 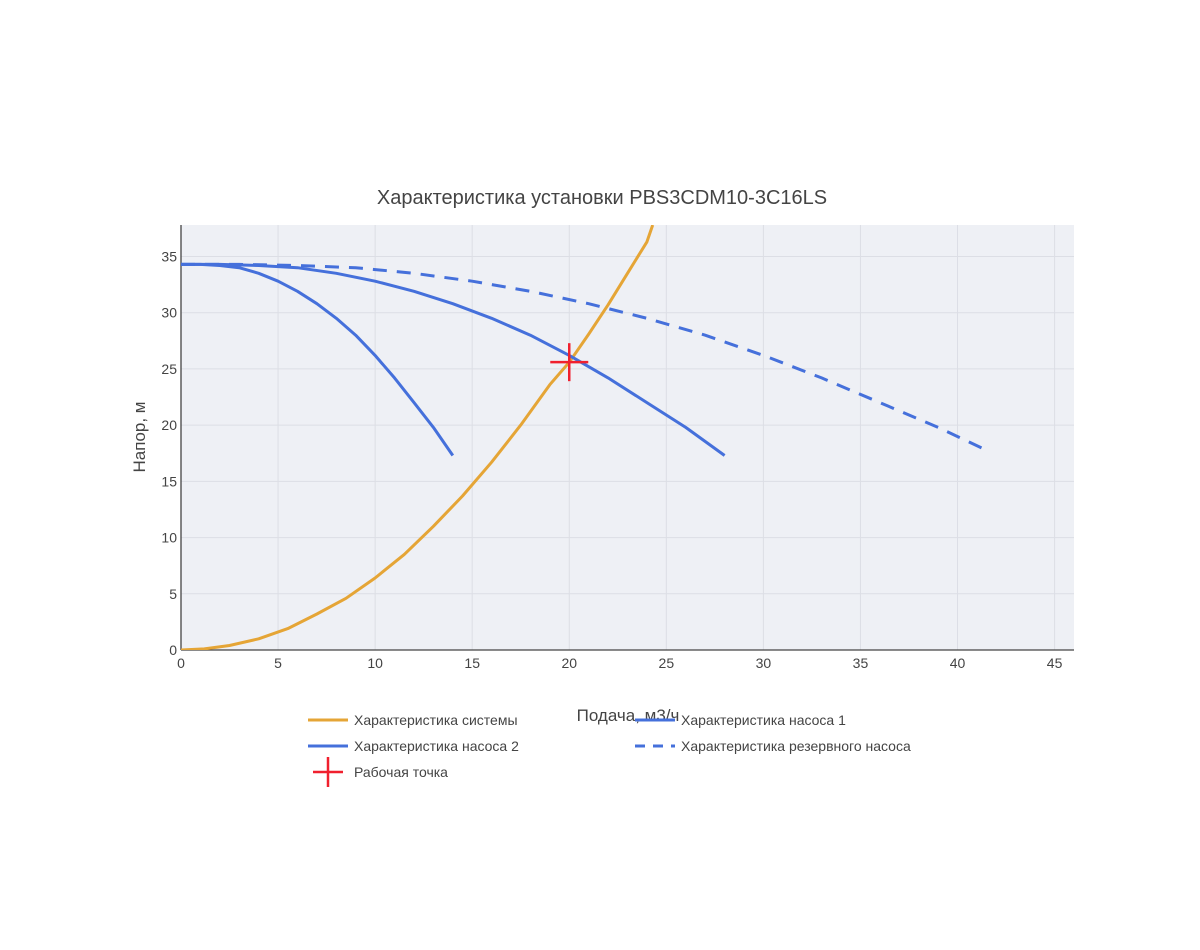 I want to click on y-tick-label: 0, so click(x=173, y=650).